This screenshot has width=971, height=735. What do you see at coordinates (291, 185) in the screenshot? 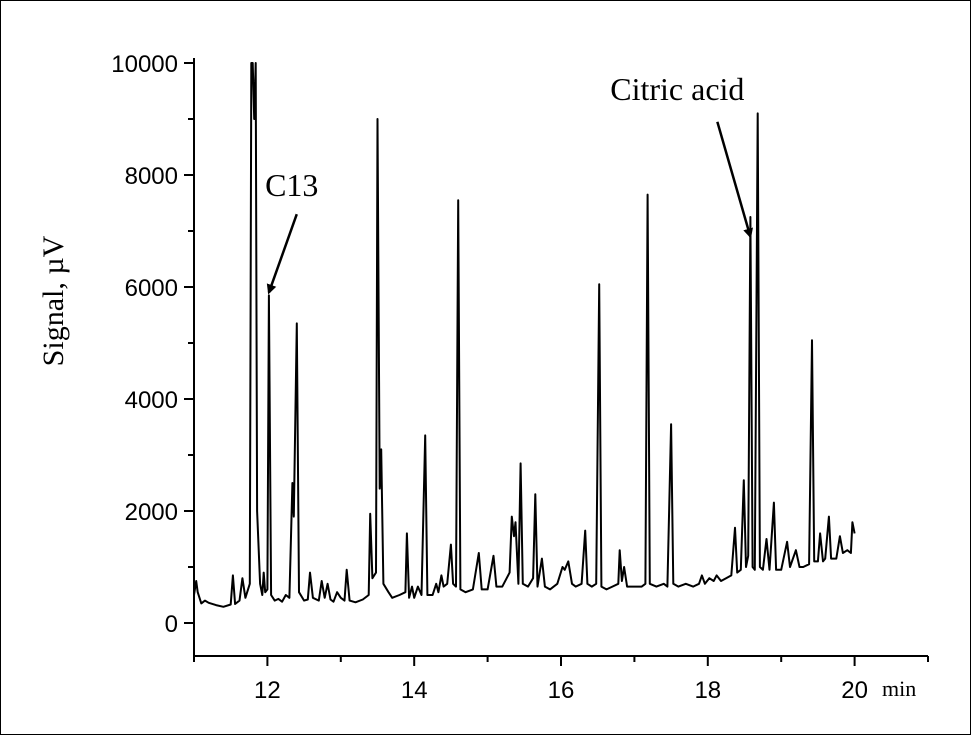
I see `annotation-label: C13` at bounding box center [291, 185].